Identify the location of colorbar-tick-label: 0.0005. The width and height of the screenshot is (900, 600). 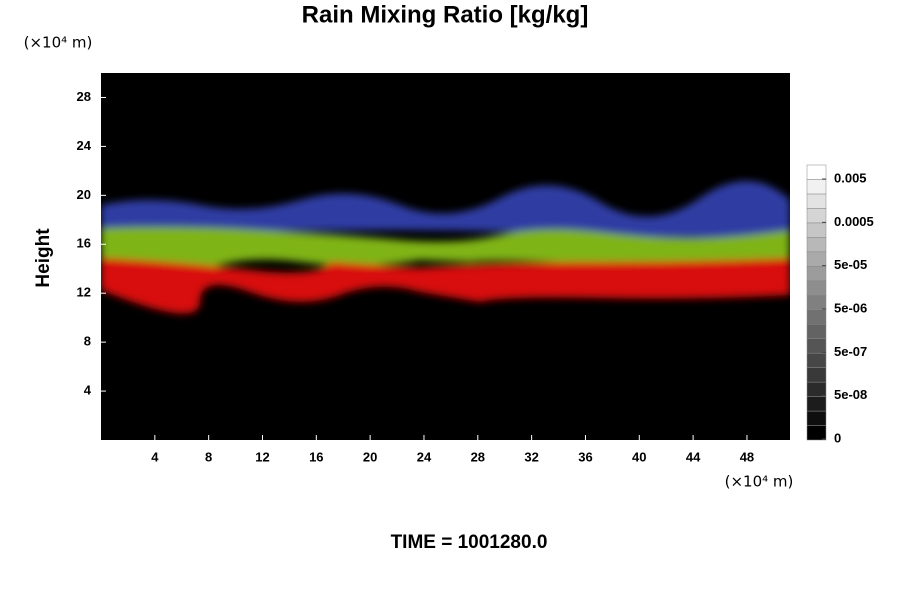
(854, 221).